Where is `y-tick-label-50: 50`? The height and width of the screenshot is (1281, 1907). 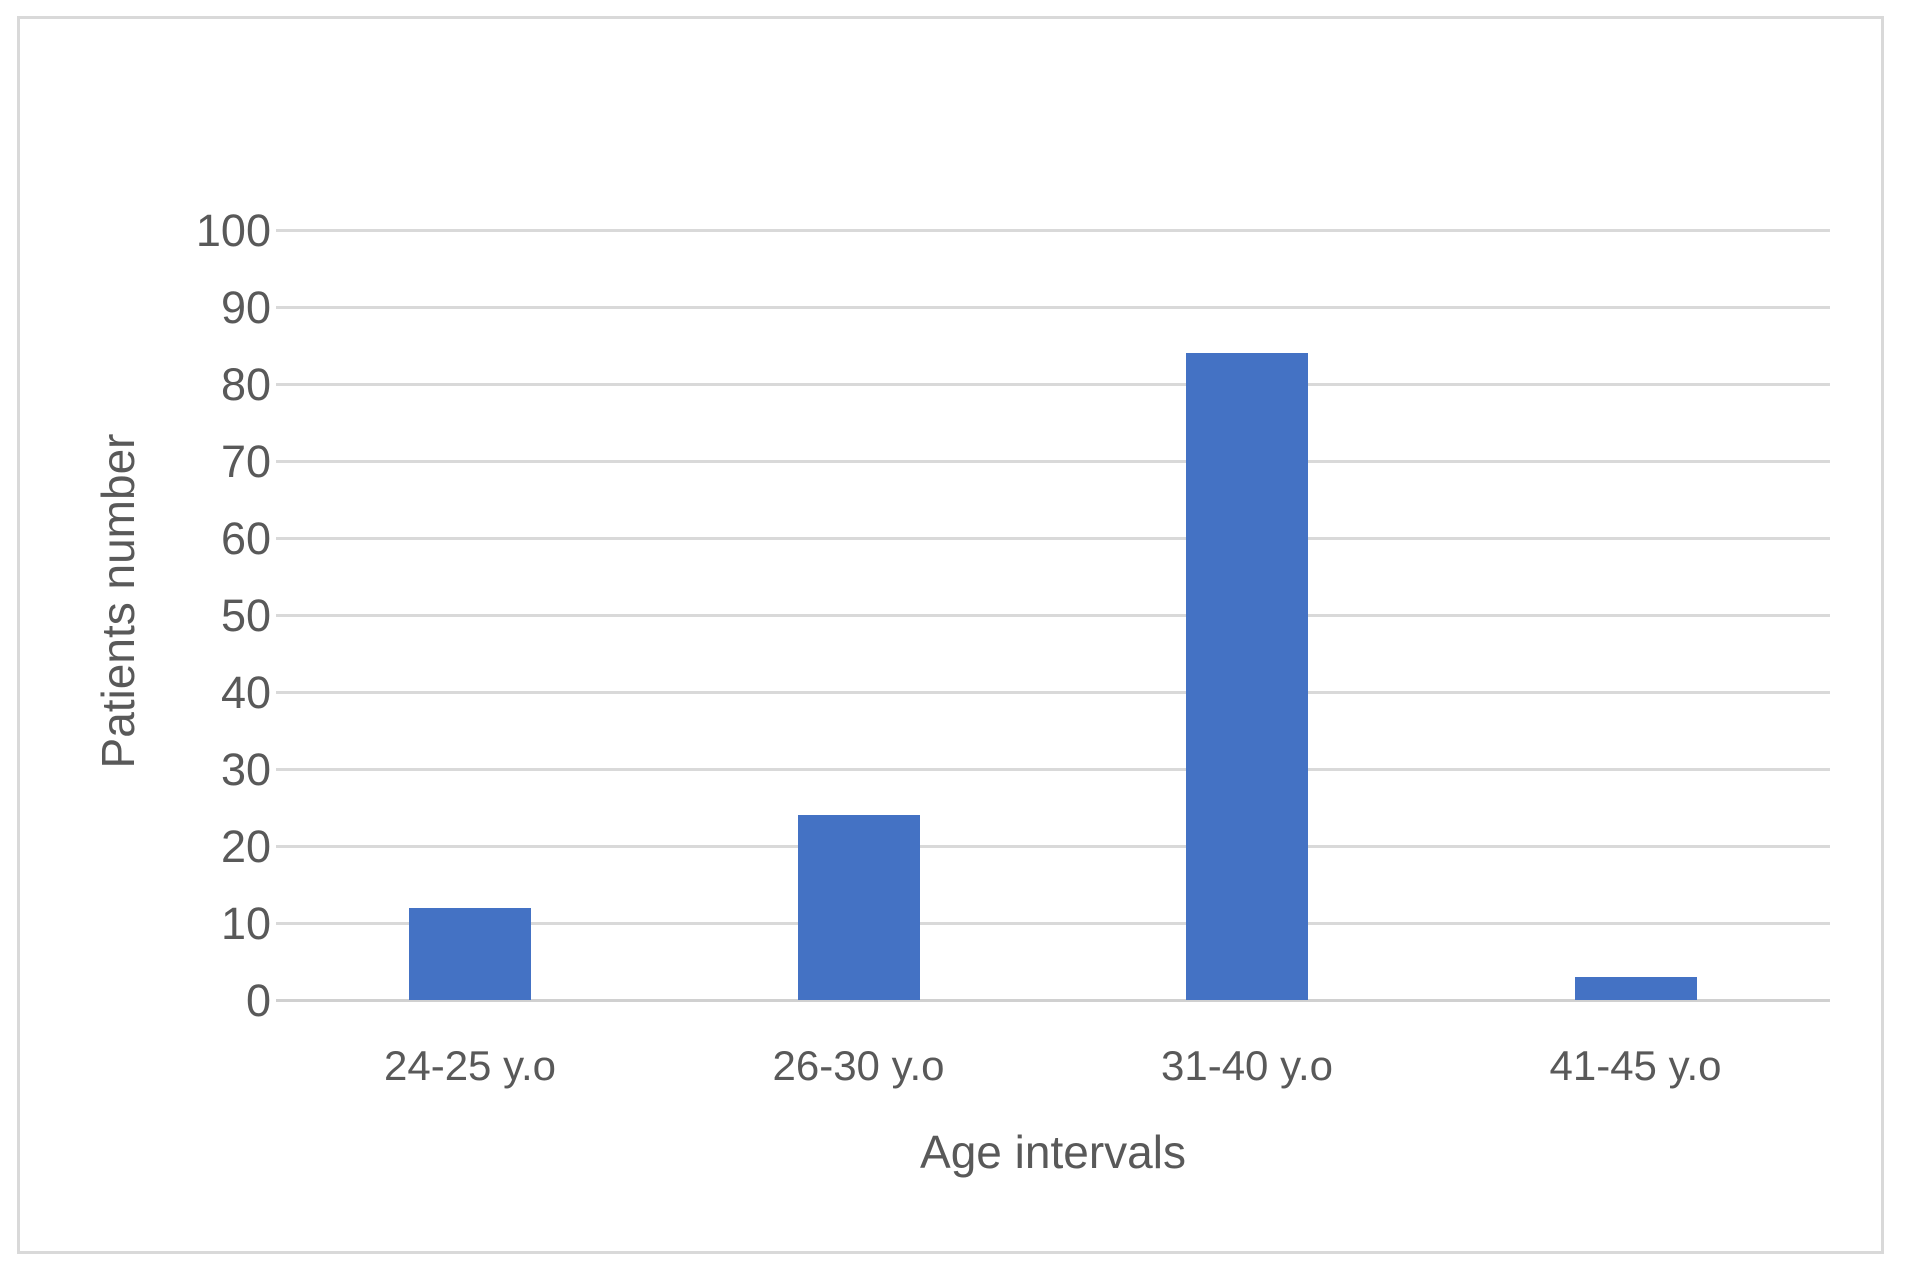
y-tick-label-50: 50 is located at coordinates (245, 615).